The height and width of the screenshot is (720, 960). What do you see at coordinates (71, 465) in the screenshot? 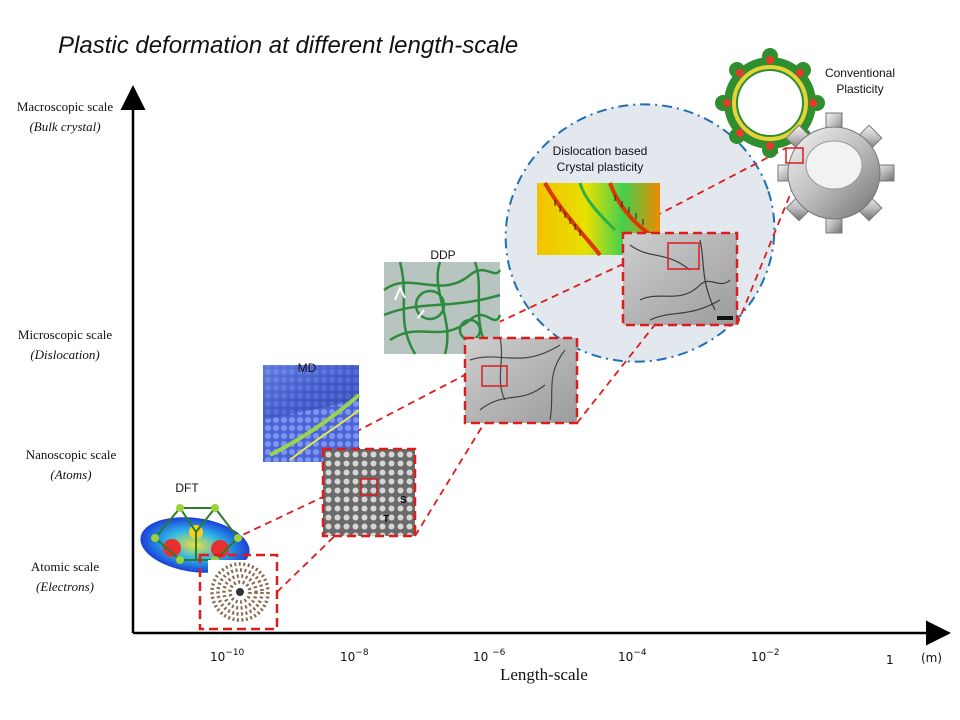
I see `y-label-nanoscopic: Nanoscopic scale (Atoms)` at bounding box center [71, 465].